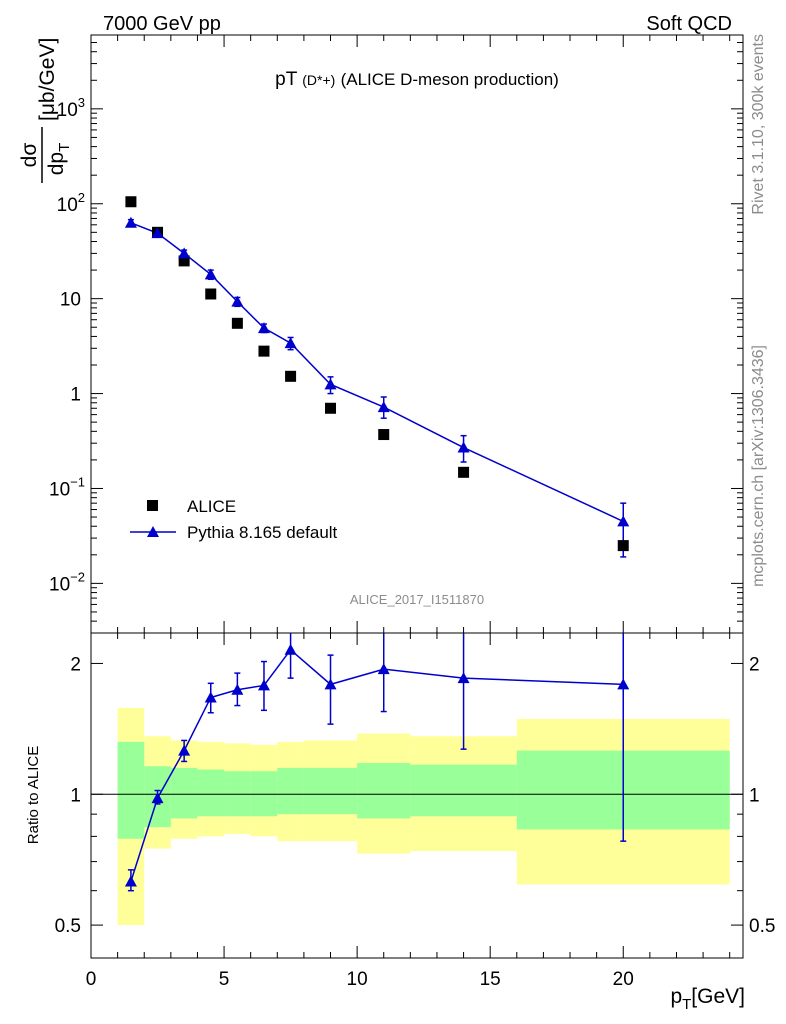 The height and width of the screenshot is (1024, 786). Describe the element at coordinates (224, 979) in the screenshot. I see `xtick-label: 5` at that location.